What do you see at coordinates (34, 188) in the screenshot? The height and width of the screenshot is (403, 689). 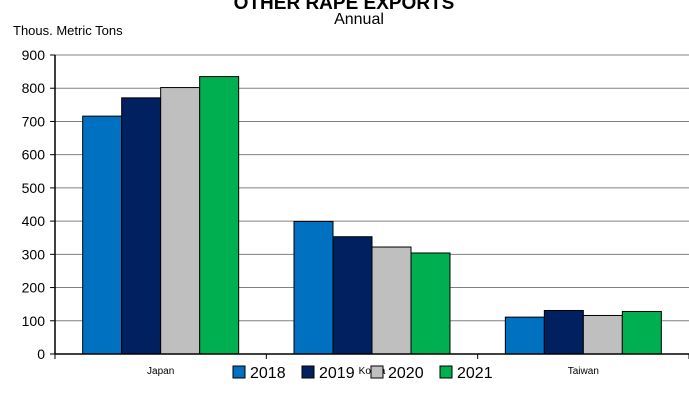 I see `y-tick-label: 500` at bounding box center [34, 188].